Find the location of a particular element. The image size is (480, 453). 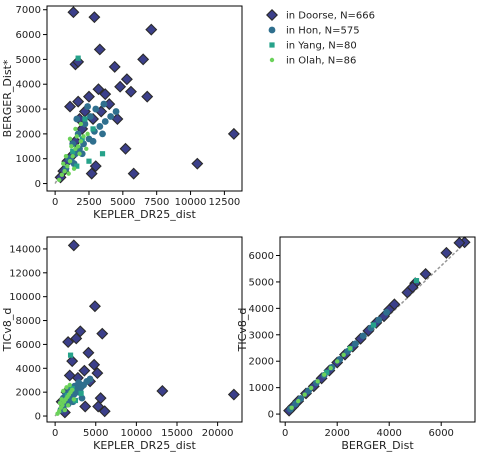

legend-label: in Yang, N=80 is located at coordinates (321, 46).